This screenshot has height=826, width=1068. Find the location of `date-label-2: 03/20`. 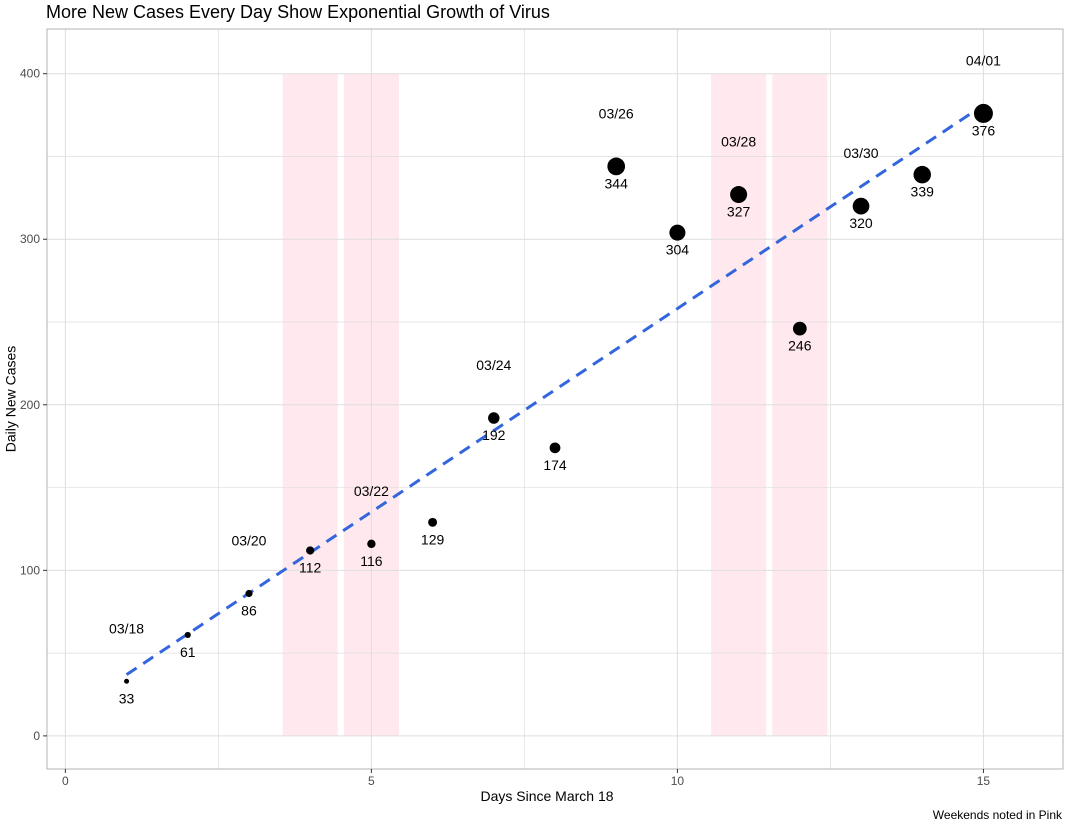

date-label-2: 03/20 is located at coordinates (248, 541).